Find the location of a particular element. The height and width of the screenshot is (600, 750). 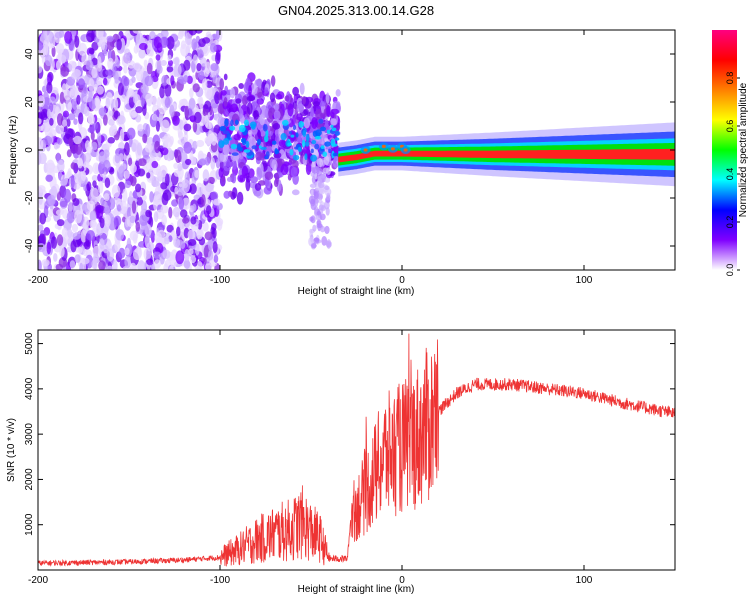

y-tick-label: 1000 is located at coordinates (29, 524).